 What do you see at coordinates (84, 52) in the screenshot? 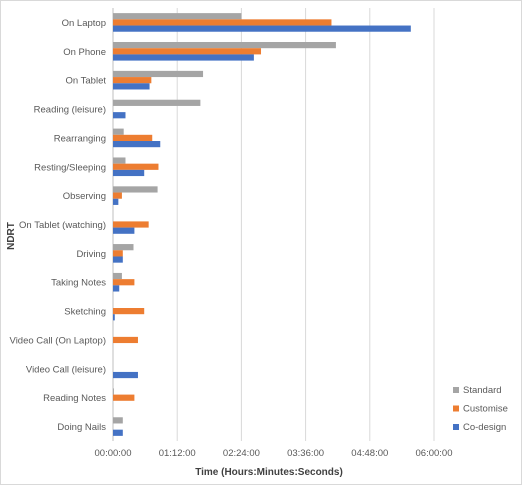
I see `y-tick-label: On Phone` at bounding box center [84, 52].